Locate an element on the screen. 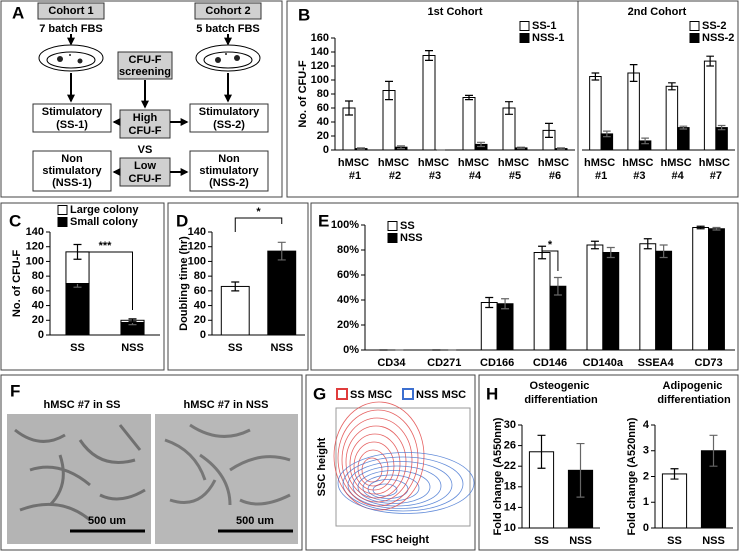  y-tick-label: 100% is located at coordinates (345, 225).